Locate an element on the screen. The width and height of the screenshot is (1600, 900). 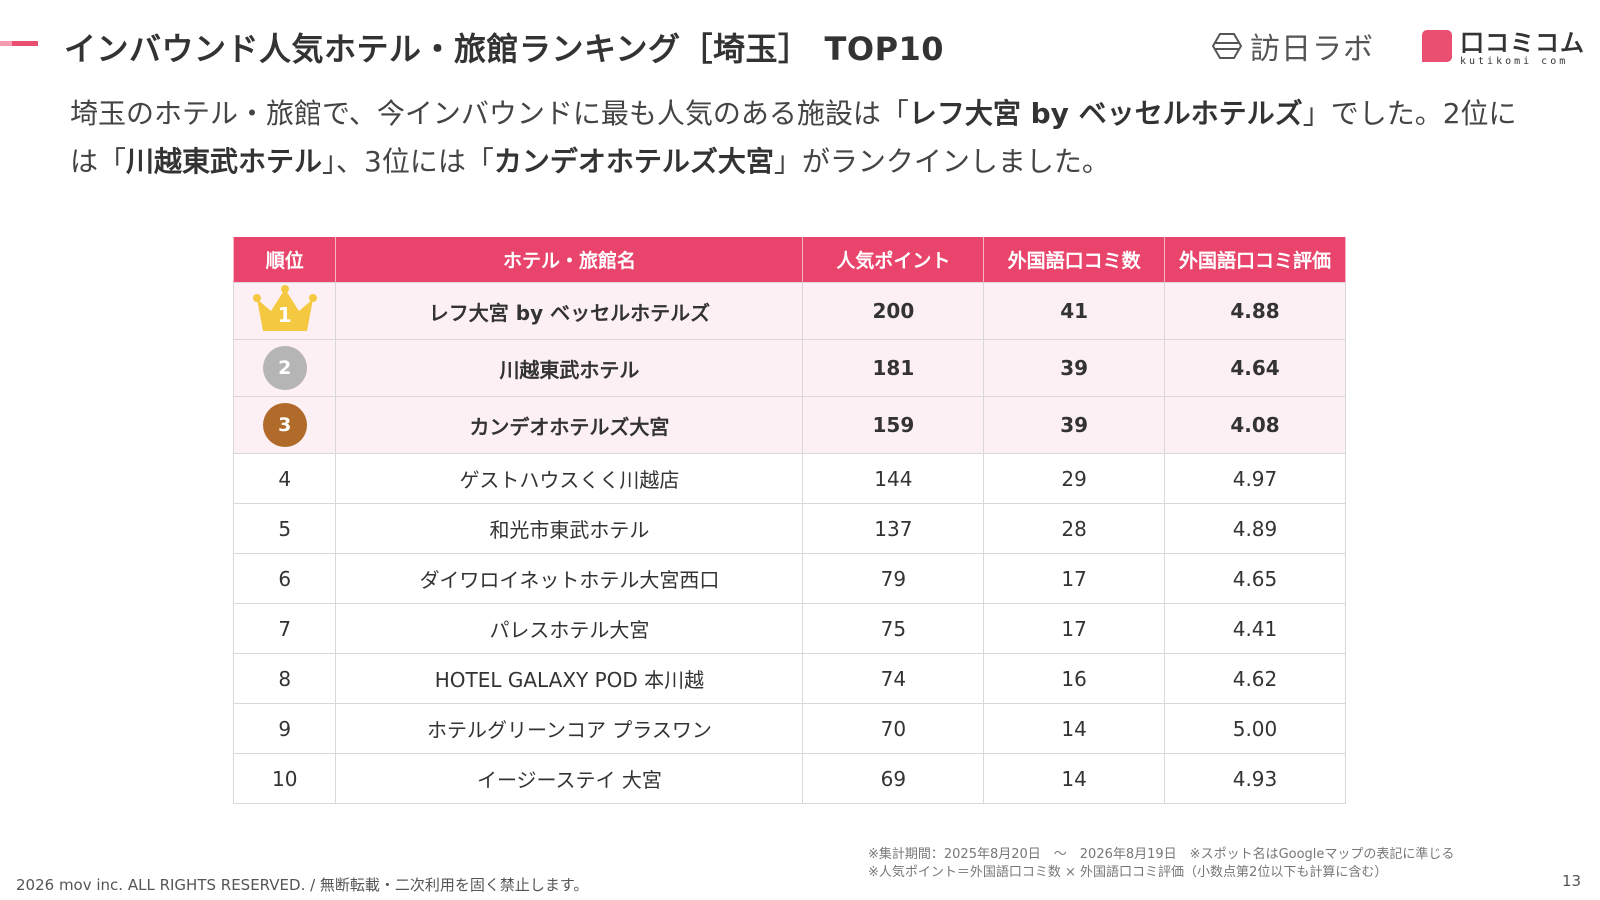
kutikomi-logo: 口コミコム kutikomi com is located at coordinates (1503, 49).